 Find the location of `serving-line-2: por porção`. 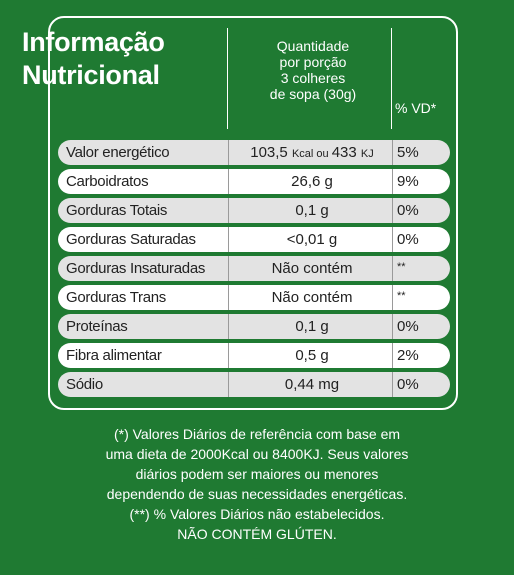

serving-line-2: por porção is located at coordinates (313, 62).